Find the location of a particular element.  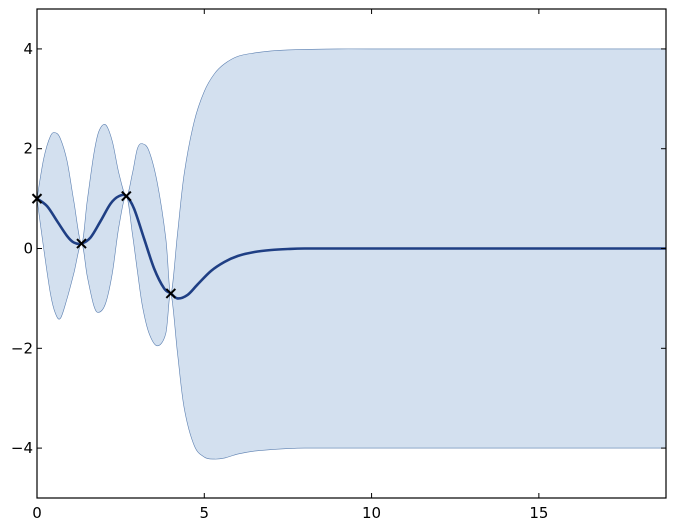

x-tick-label: 10 is located at coordinates (371, 513).